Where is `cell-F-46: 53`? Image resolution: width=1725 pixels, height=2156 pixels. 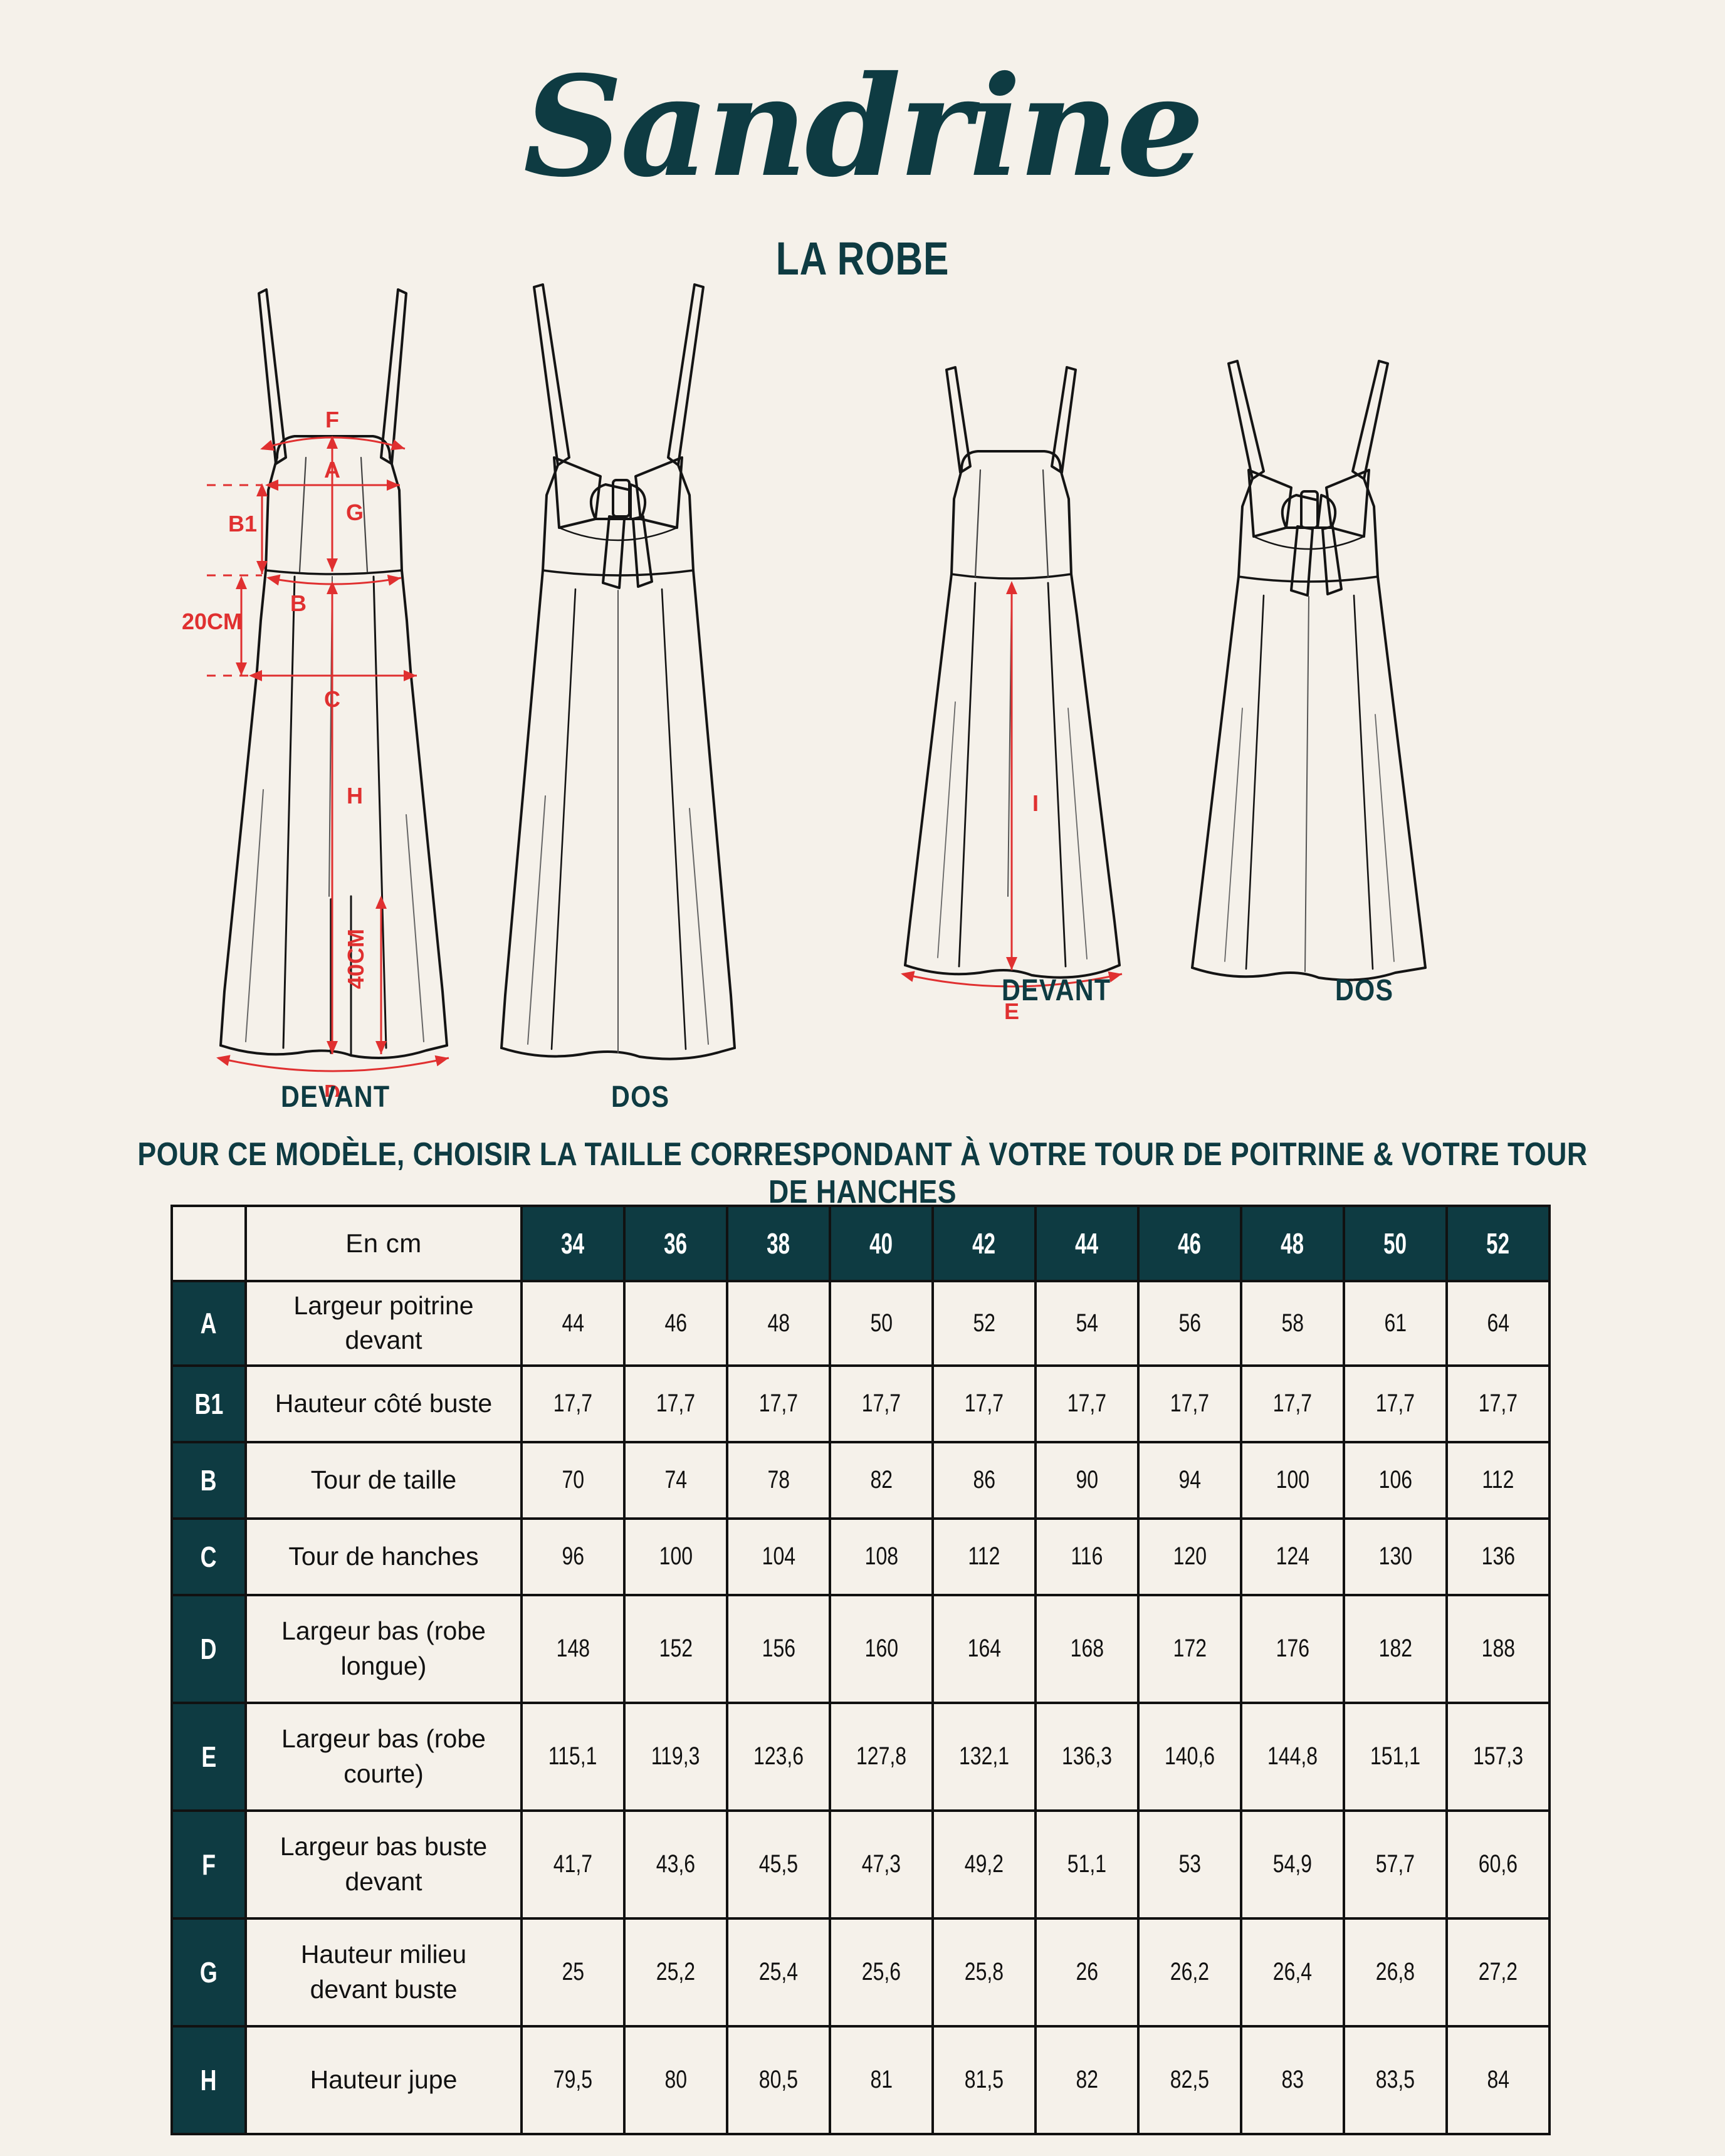
cell-F-46: 53 is located at coordinates (1189, 1864).